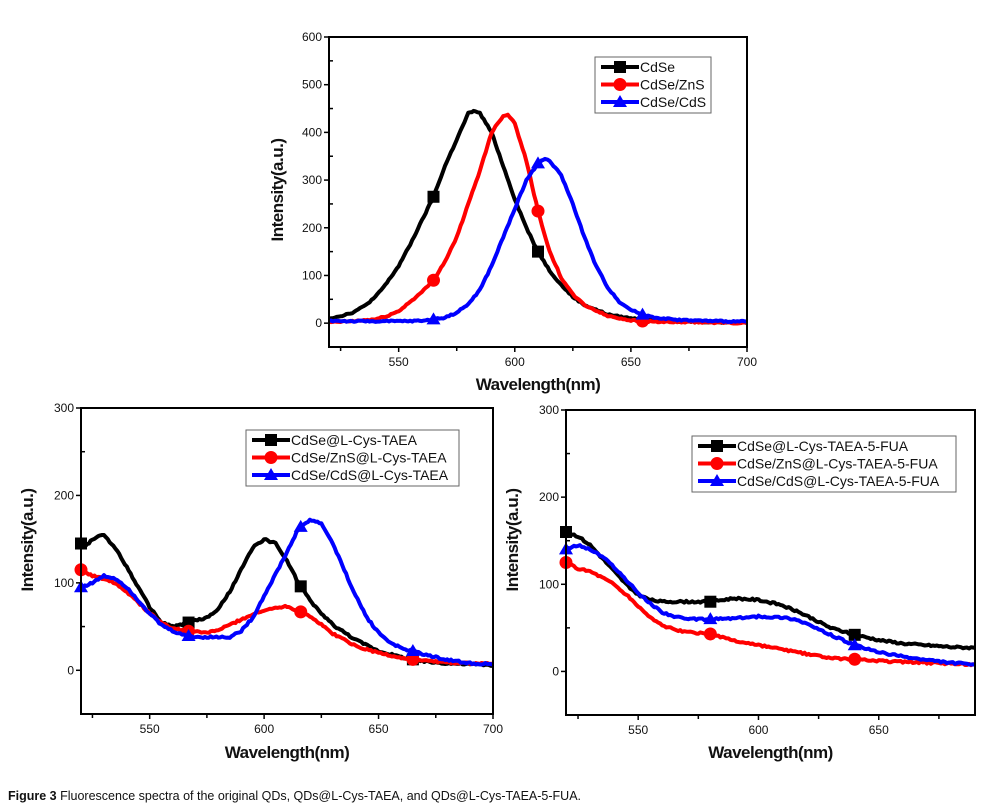 This screenshot has width=991, height=812. Describe the element at coordinates (838, 481) in the screenshot. I see `legend-entry-label: CdSe/CdS@L-Cys-TAEA-5-FUA` at that location.